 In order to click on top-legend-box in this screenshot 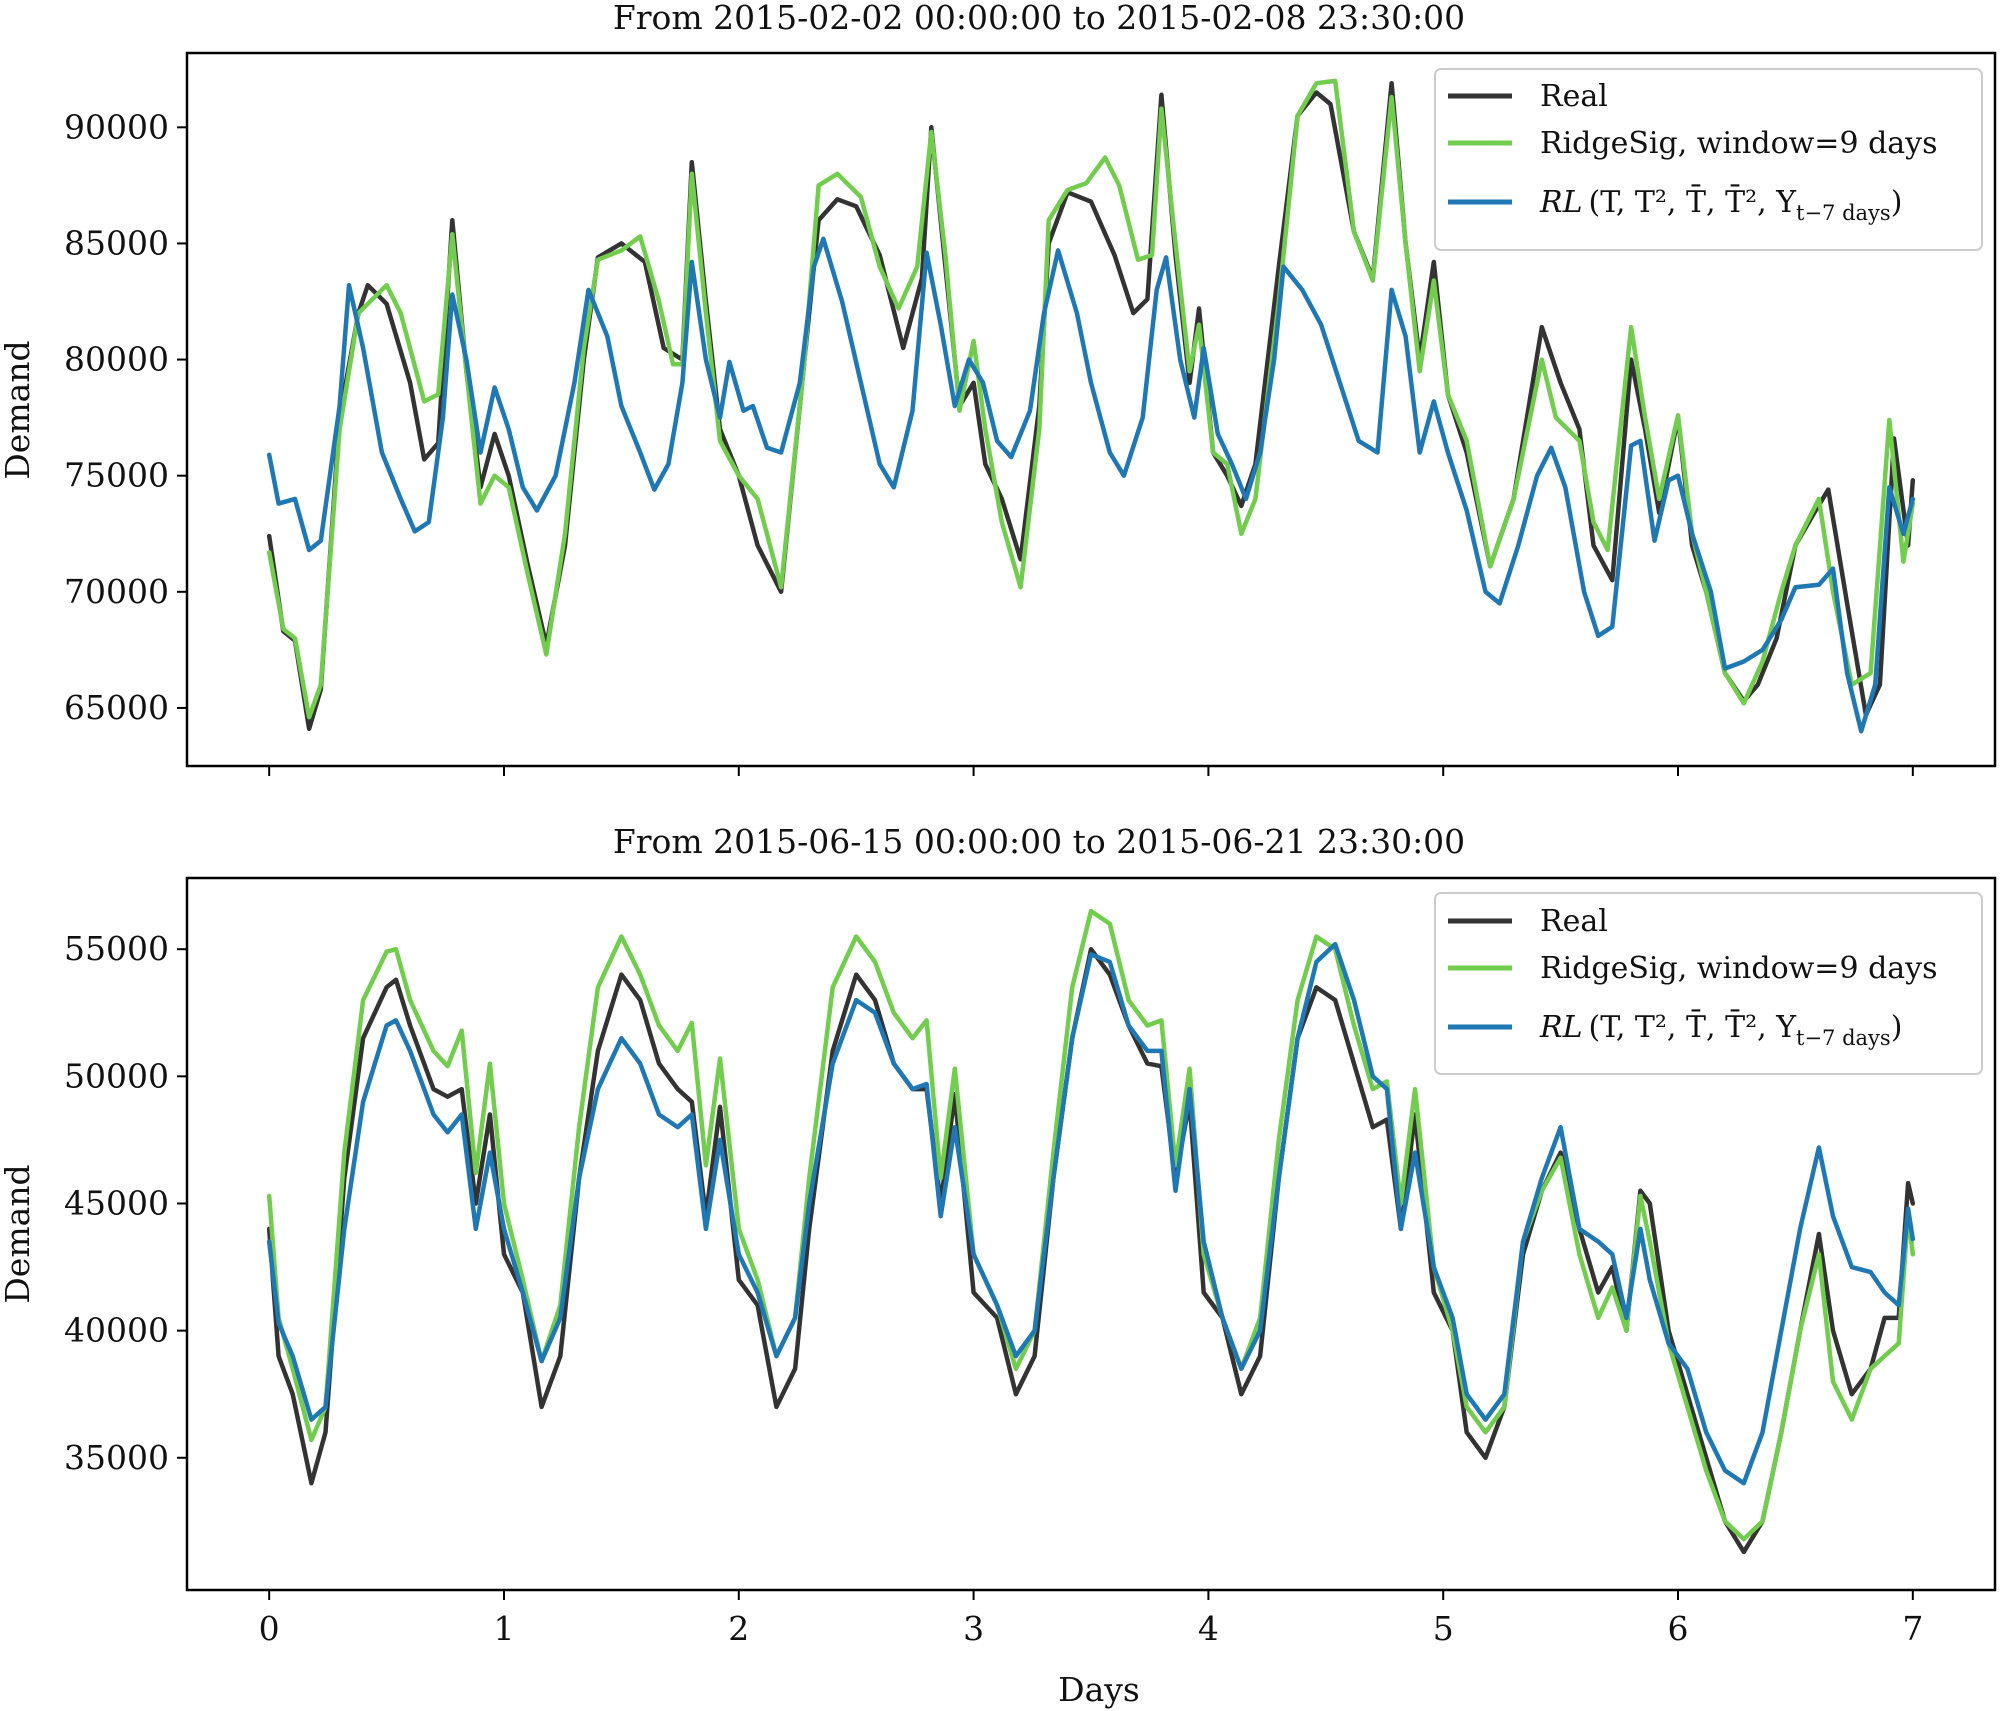, I will do `click(1708, 159)`.